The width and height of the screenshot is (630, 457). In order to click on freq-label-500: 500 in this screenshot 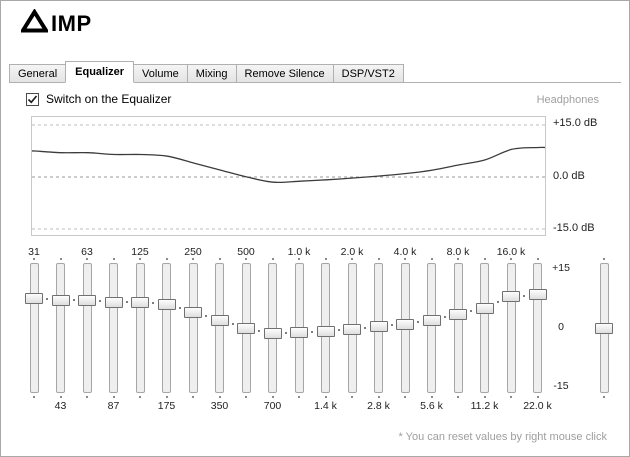, I will do `click(246, 252)`.